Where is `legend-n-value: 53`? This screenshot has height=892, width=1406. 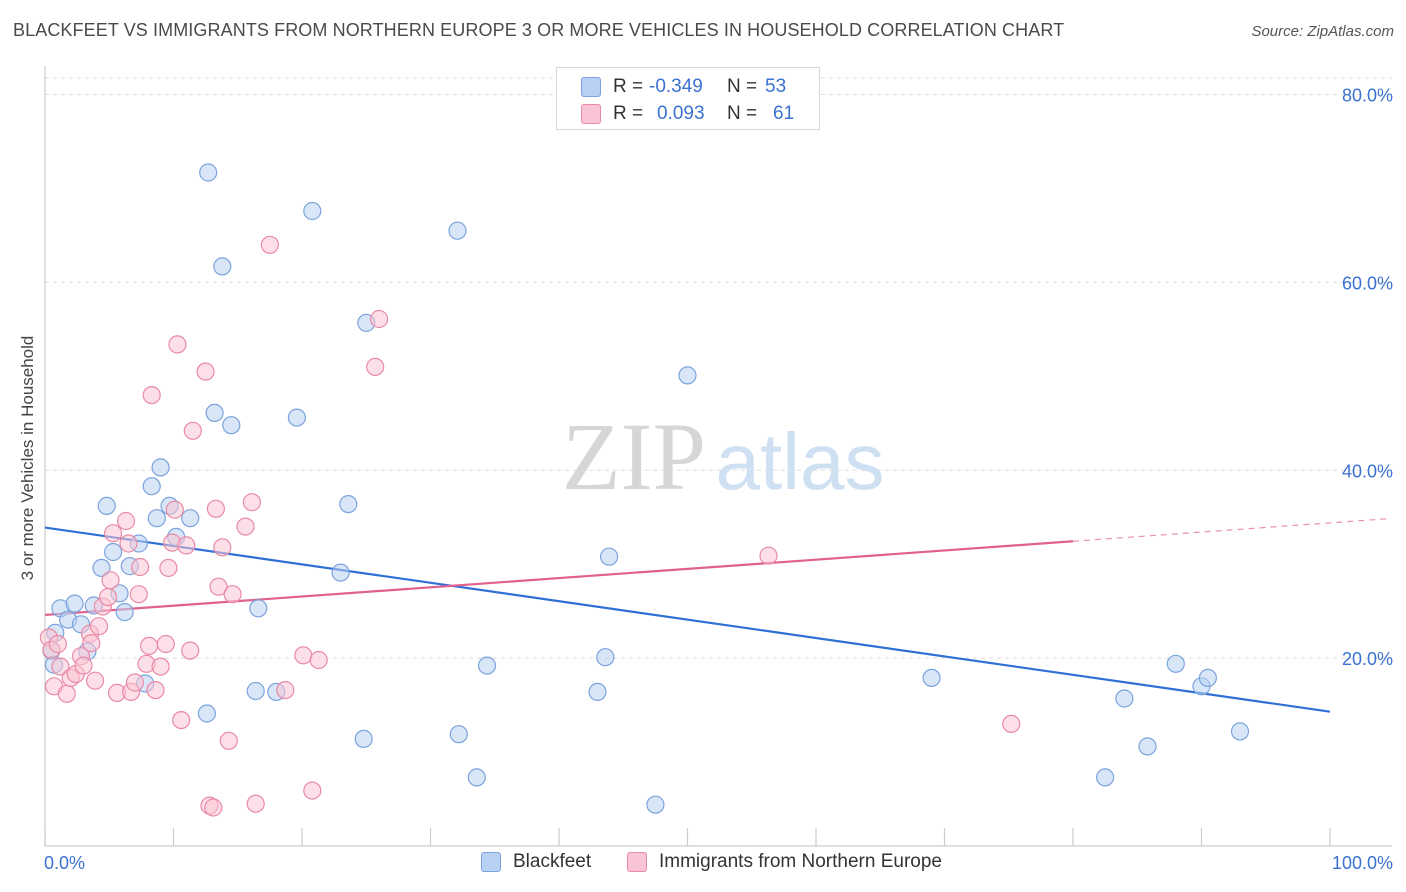
legend-n-value: 53 is located at coordinates (776, 86).